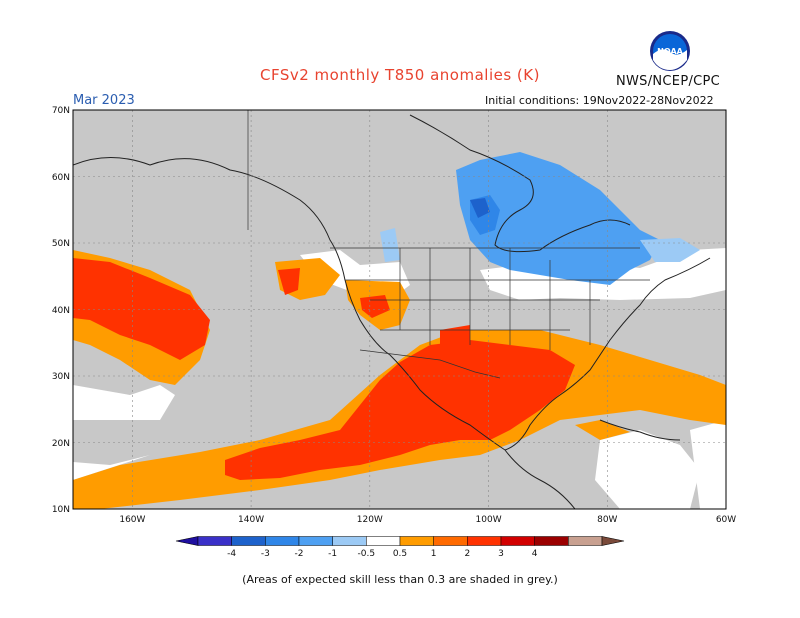 This screenshot has height=618, width=800. I want to click on legend-tick-label: -2, so click(299, 554).